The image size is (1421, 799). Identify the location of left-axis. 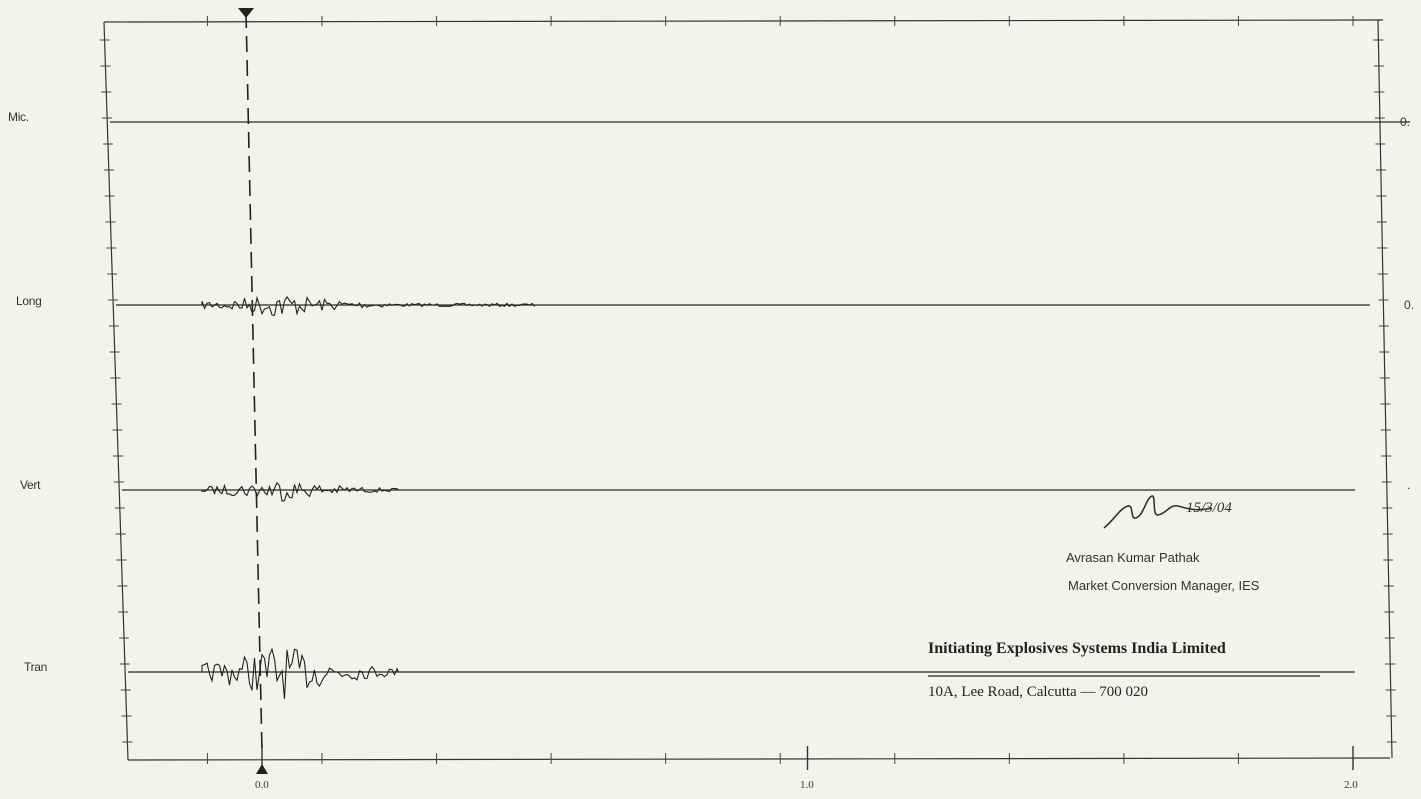
(116, 391).